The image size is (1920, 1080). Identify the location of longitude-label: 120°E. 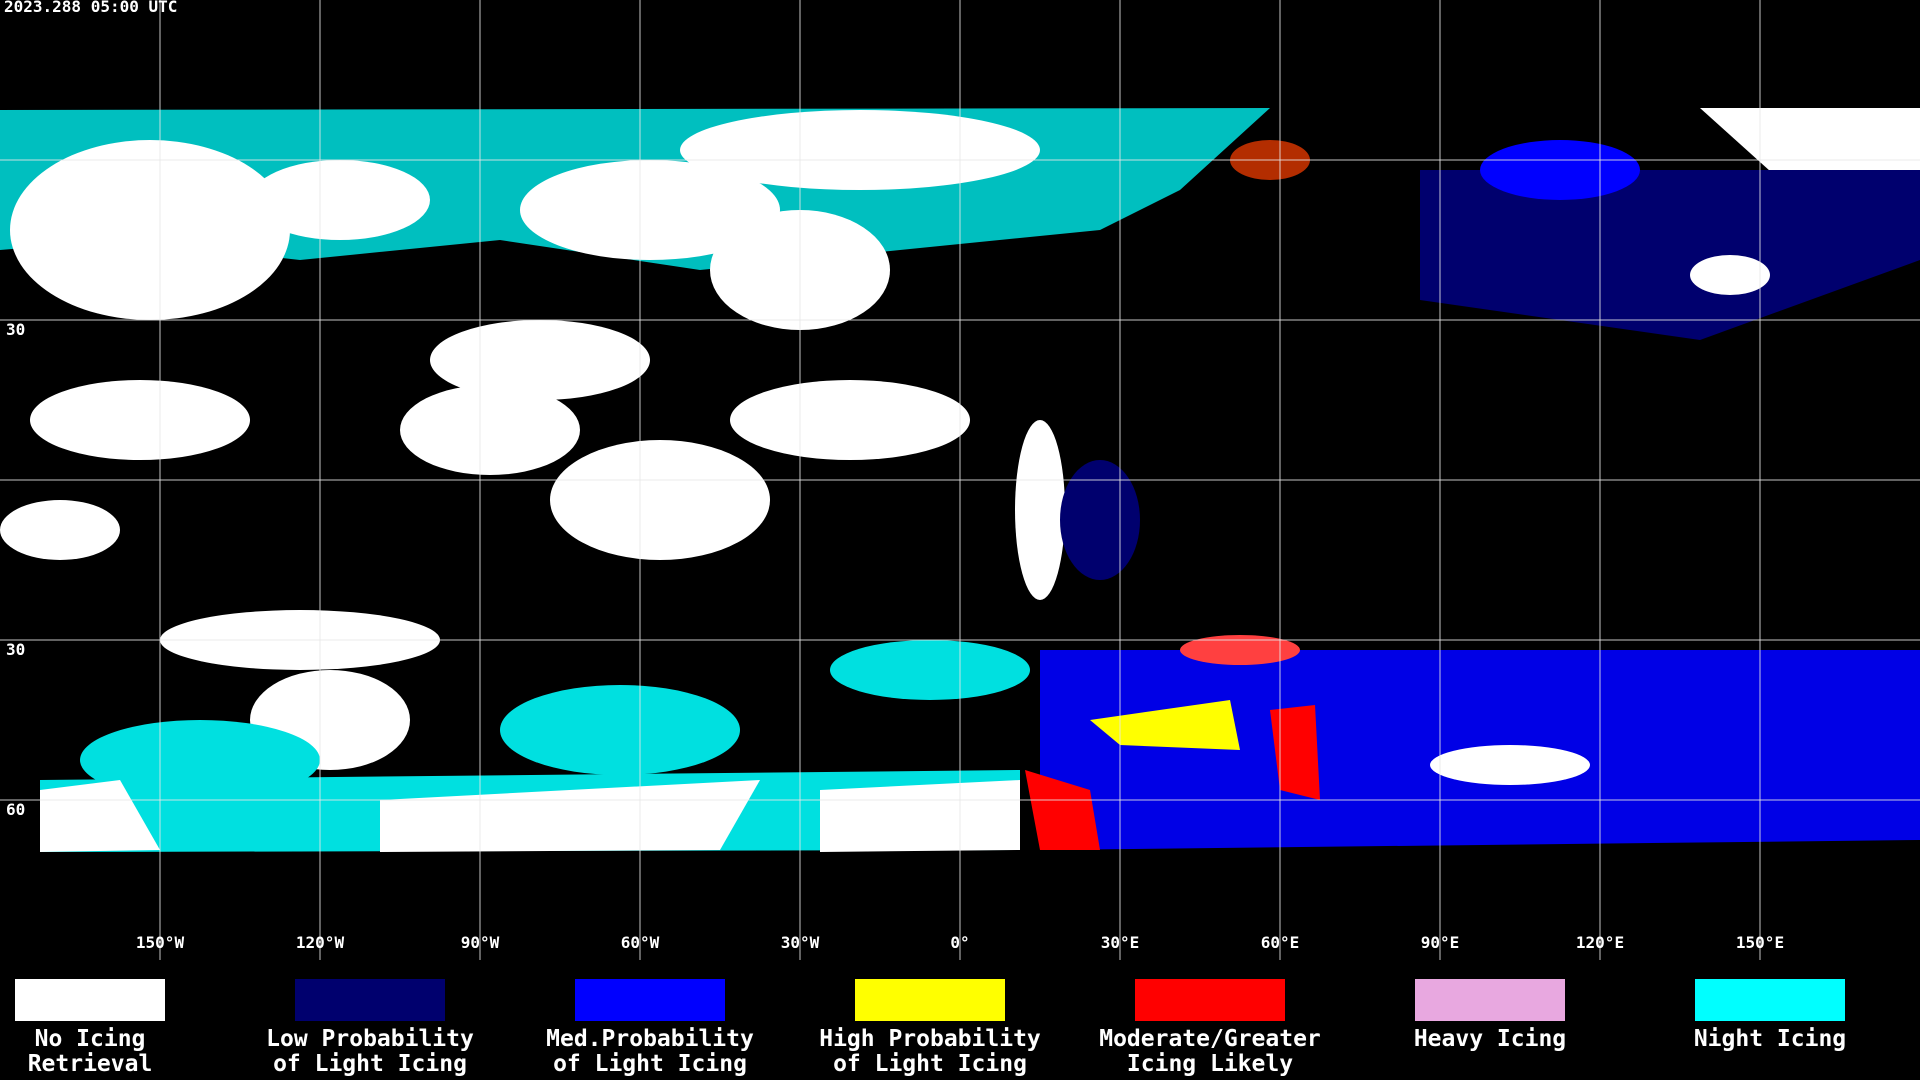
(1600, 942).